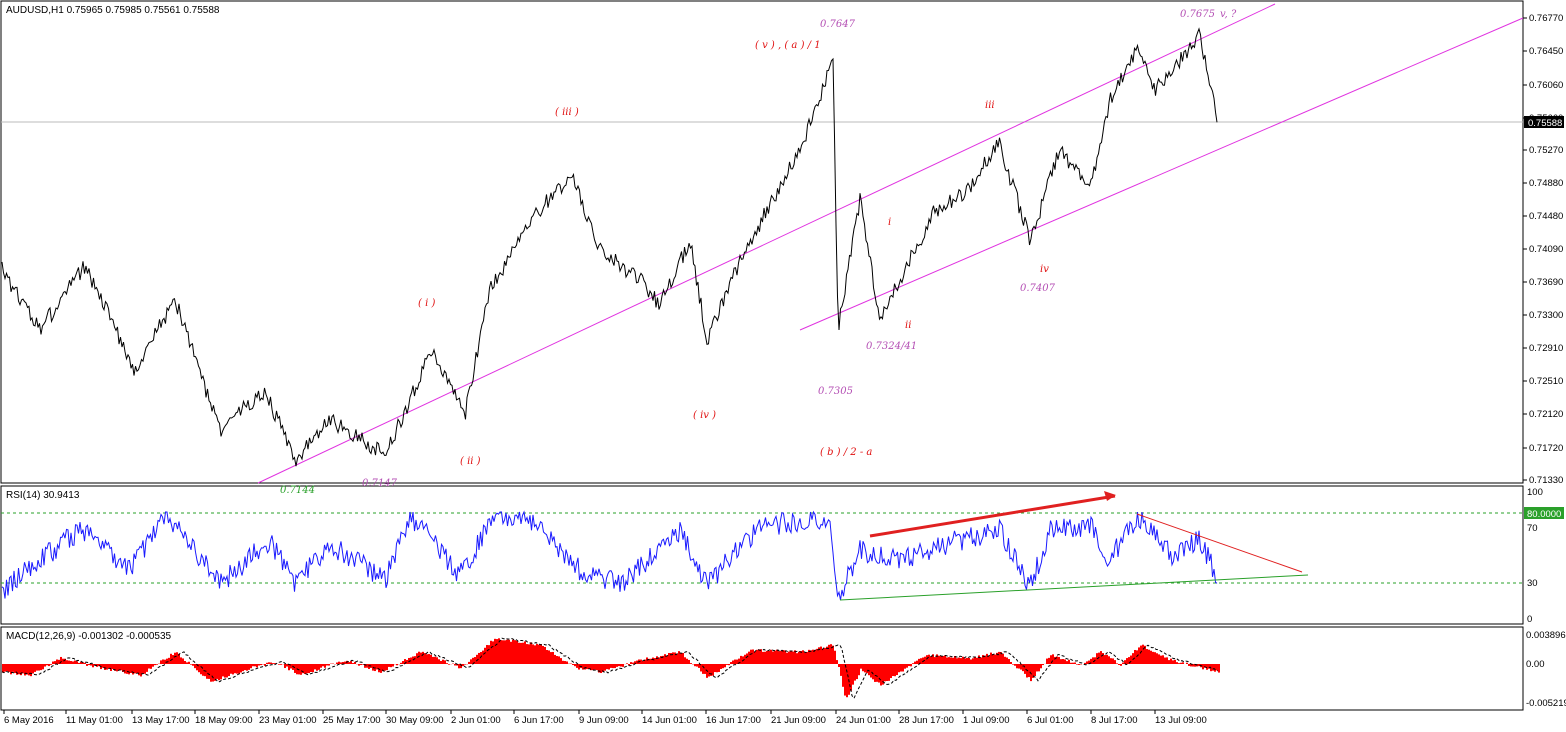 The height and width of the screenshot is (732, 1566). I want to click on rsi-downtrend-line, so click(1219, 543).